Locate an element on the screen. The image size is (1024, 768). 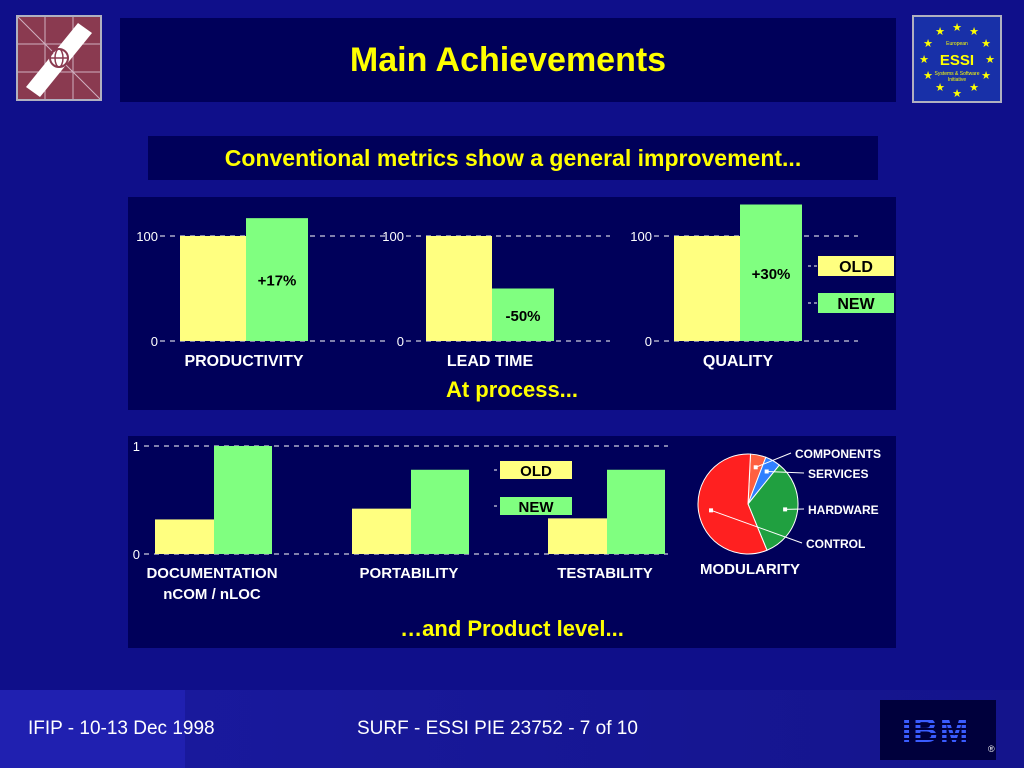
ytick-label: 1 is located at coordinates (136, 446).